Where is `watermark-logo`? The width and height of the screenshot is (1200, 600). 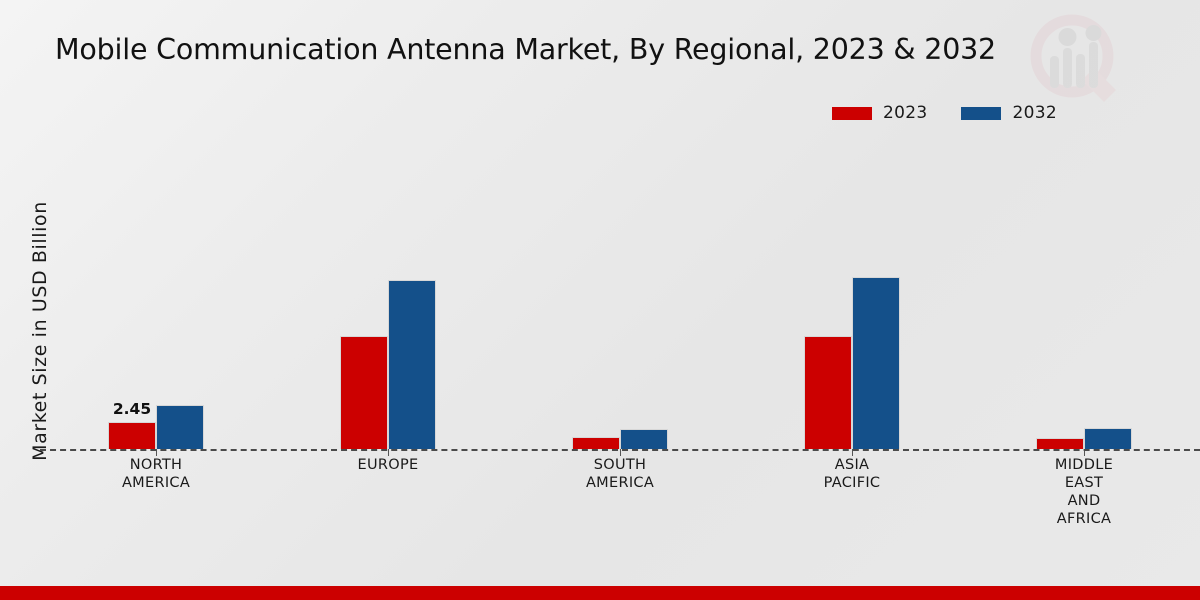 watermark-logo is located at coordinates (1072, 60).